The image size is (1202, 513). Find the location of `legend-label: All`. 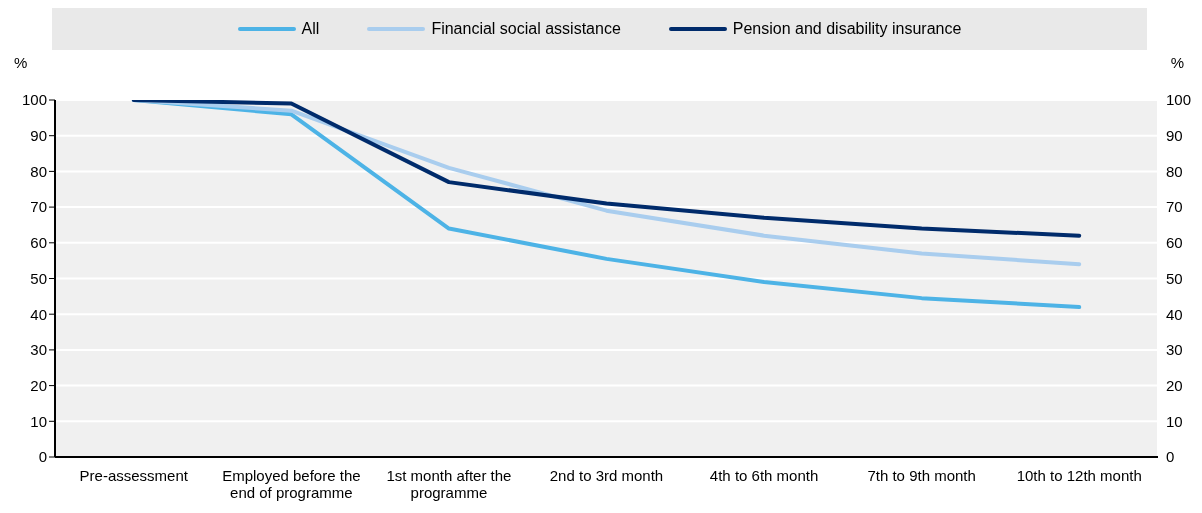

legend-label: All is located at coordinates (310, 29).